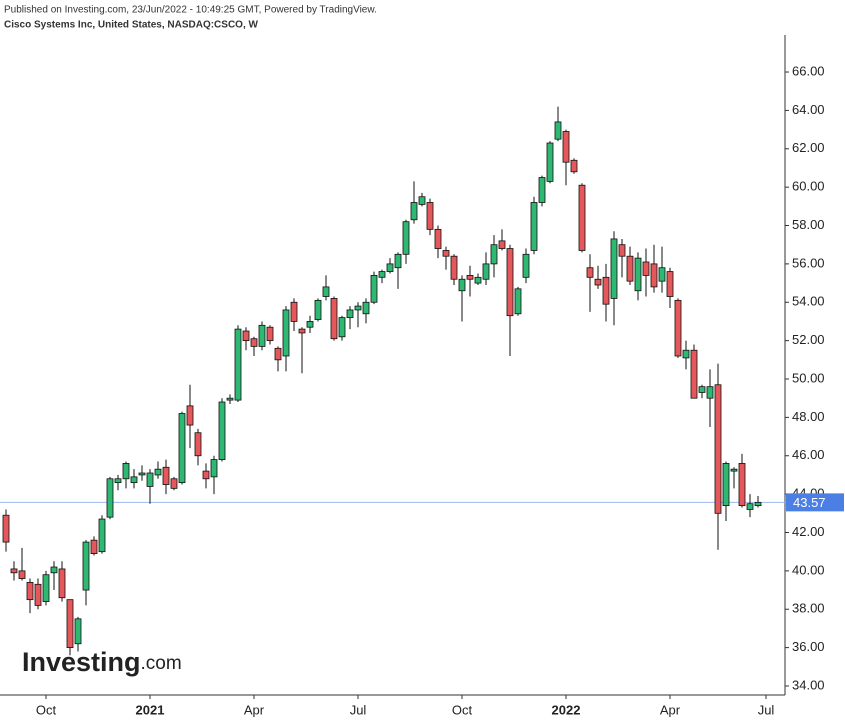 This screenshot has height=721, width=845. What do you see at coordinates (815, 502) in the screenshot?
I see `last-price-box` at bounding box center [815, 502].